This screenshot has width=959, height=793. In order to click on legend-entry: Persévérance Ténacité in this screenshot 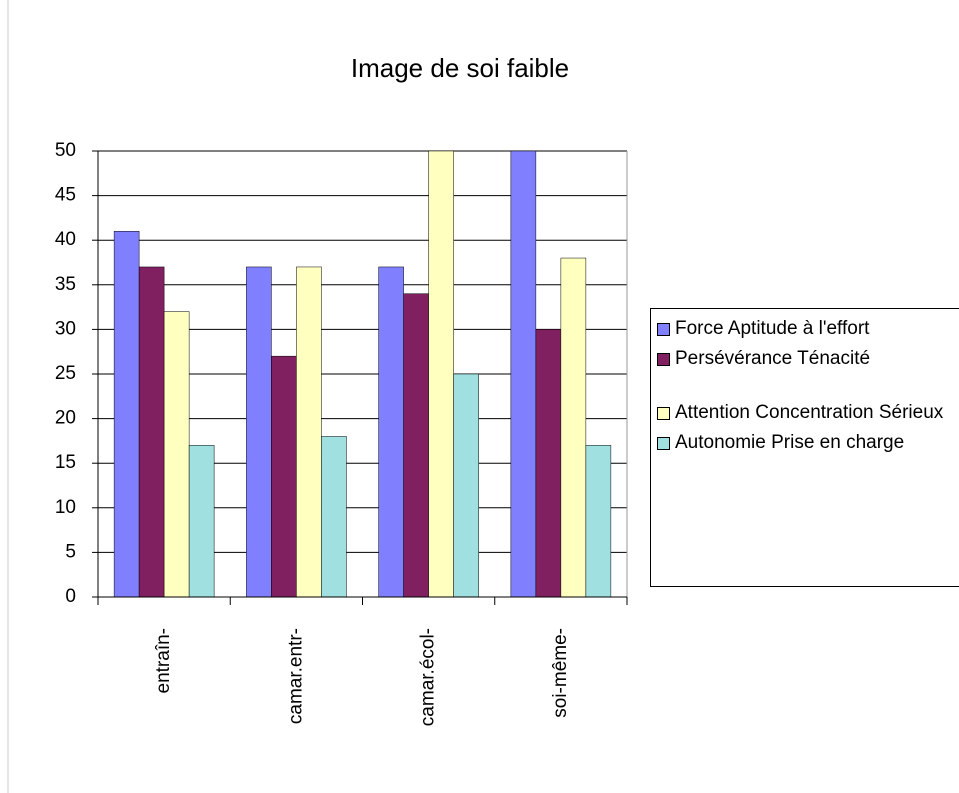, I will do `click(808, 359)`.